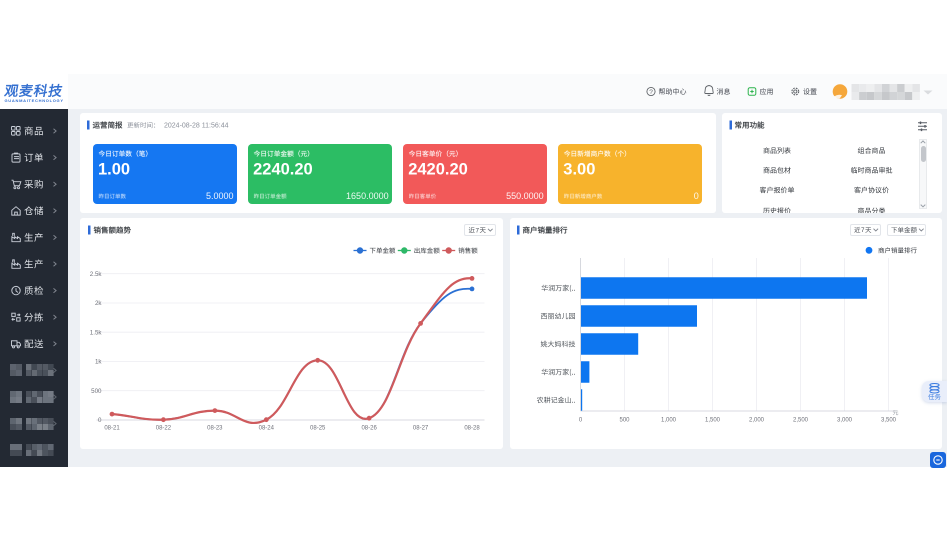 Image resolution: width=947 pixels, height=547 pixels. What do you see at coordinates (845, 420) in the screenshot?
I see `svg-text: 3,000` at bounding box center [845, 420].